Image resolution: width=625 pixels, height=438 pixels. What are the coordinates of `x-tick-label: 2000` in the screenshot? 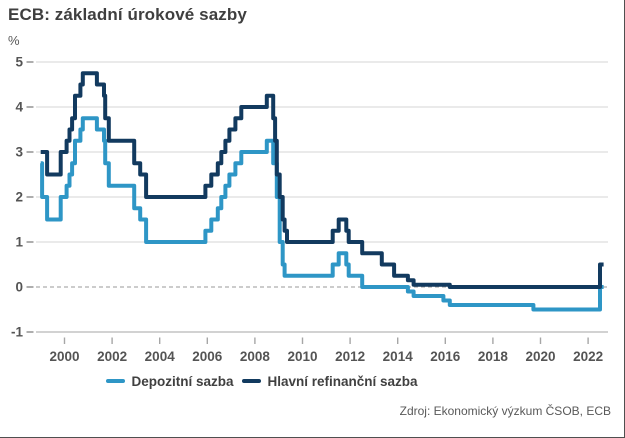 It's located at (64, 356).